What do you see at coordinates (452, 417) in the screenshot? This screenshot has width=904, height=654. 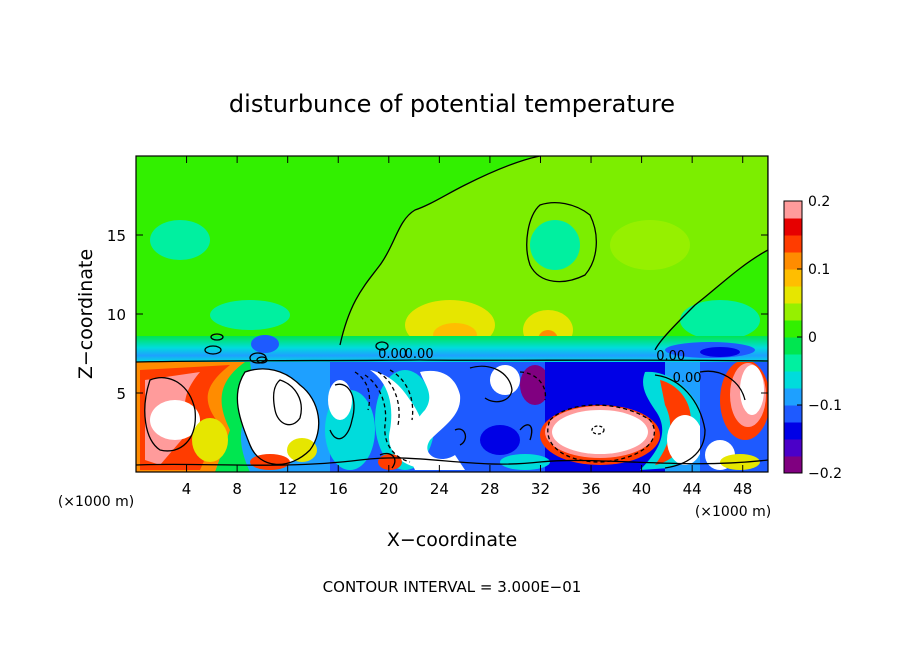 I see `lower-turbulent-layer` at bounding box center [452, 417].